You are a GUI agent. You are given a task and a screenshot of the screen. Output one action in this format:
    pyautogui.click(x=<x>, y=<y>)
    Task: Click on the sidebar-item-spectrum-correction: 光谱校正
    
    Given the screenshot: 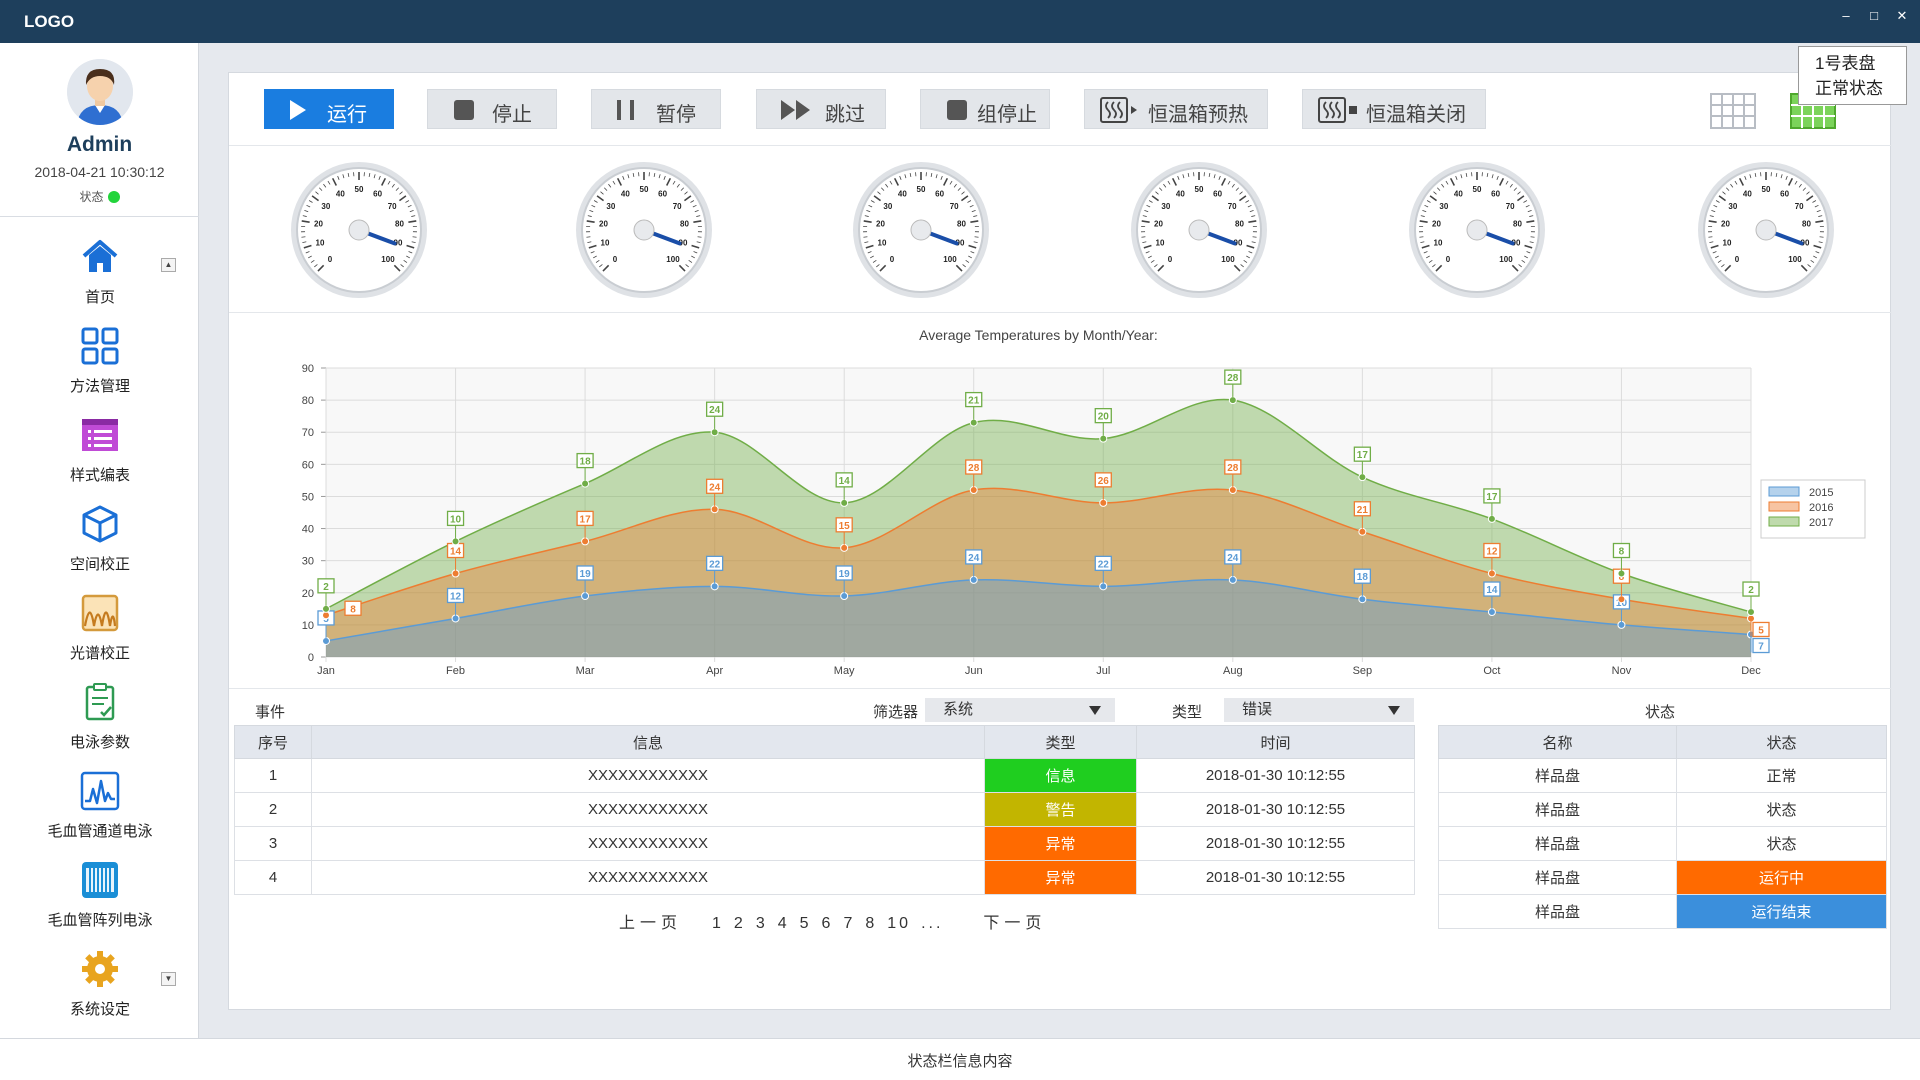 What is the action you would take?
    pyautogui.click(x=100, y=628)
    